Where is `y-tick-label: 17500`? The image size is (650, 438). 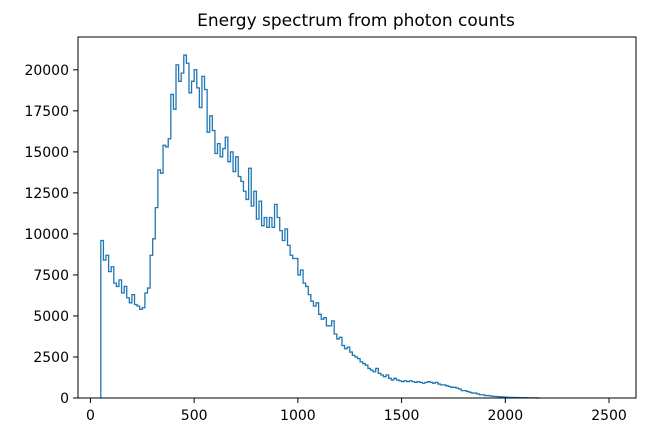
y-tick-label: 17500 is located at coordinates (46, 112).